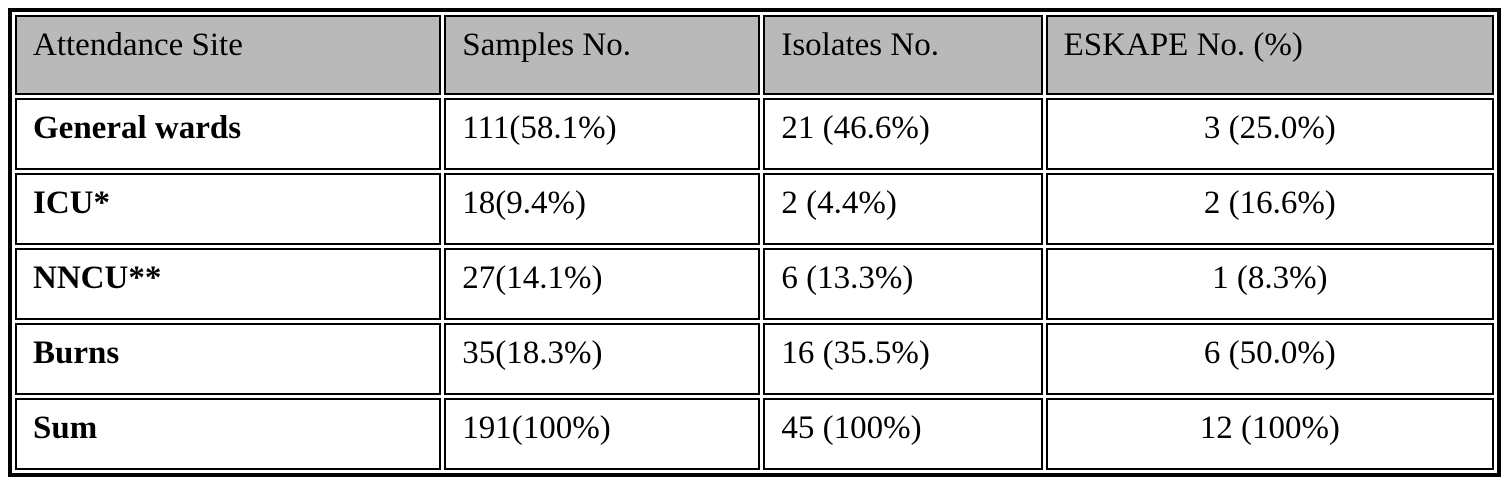  I want to click on isolates-value: 45 (100%), so click(903, 434).